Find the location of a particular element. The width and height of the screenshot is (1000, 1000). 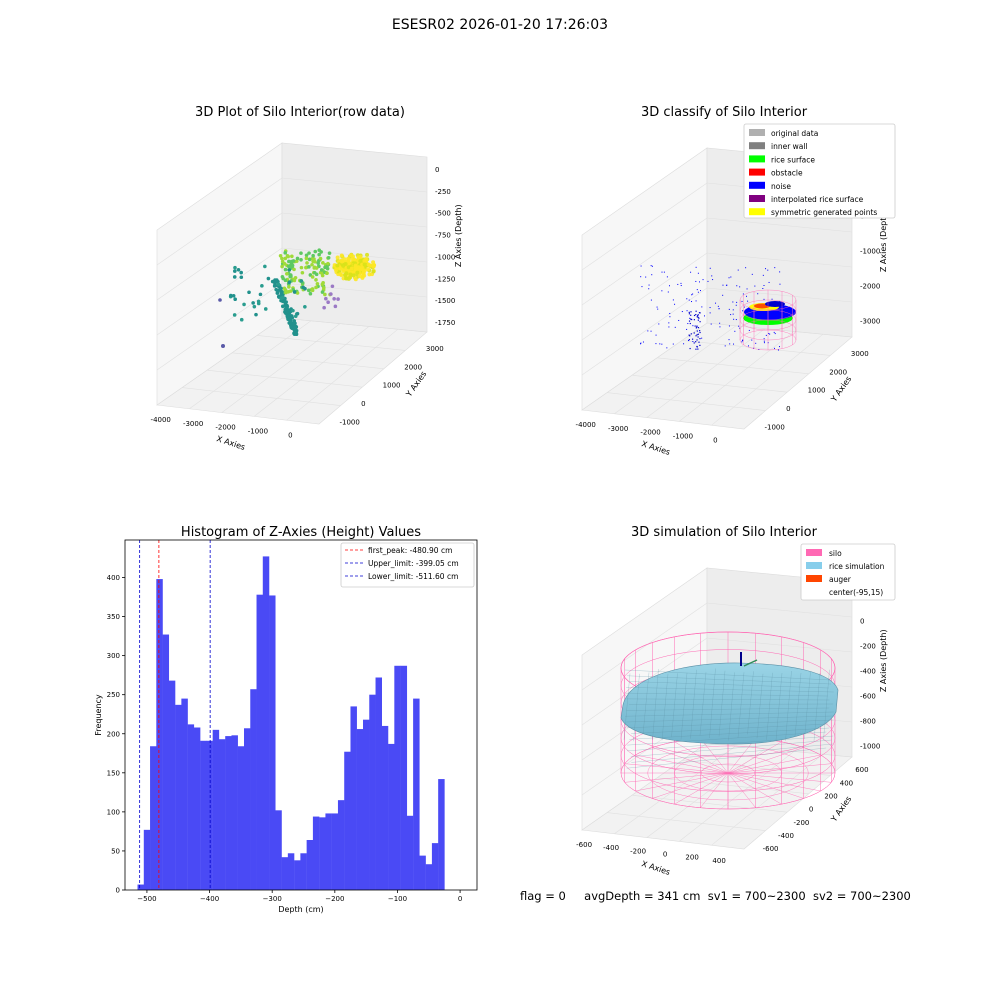

sim-x-tick: -400 is located at coordinates (611, 848).